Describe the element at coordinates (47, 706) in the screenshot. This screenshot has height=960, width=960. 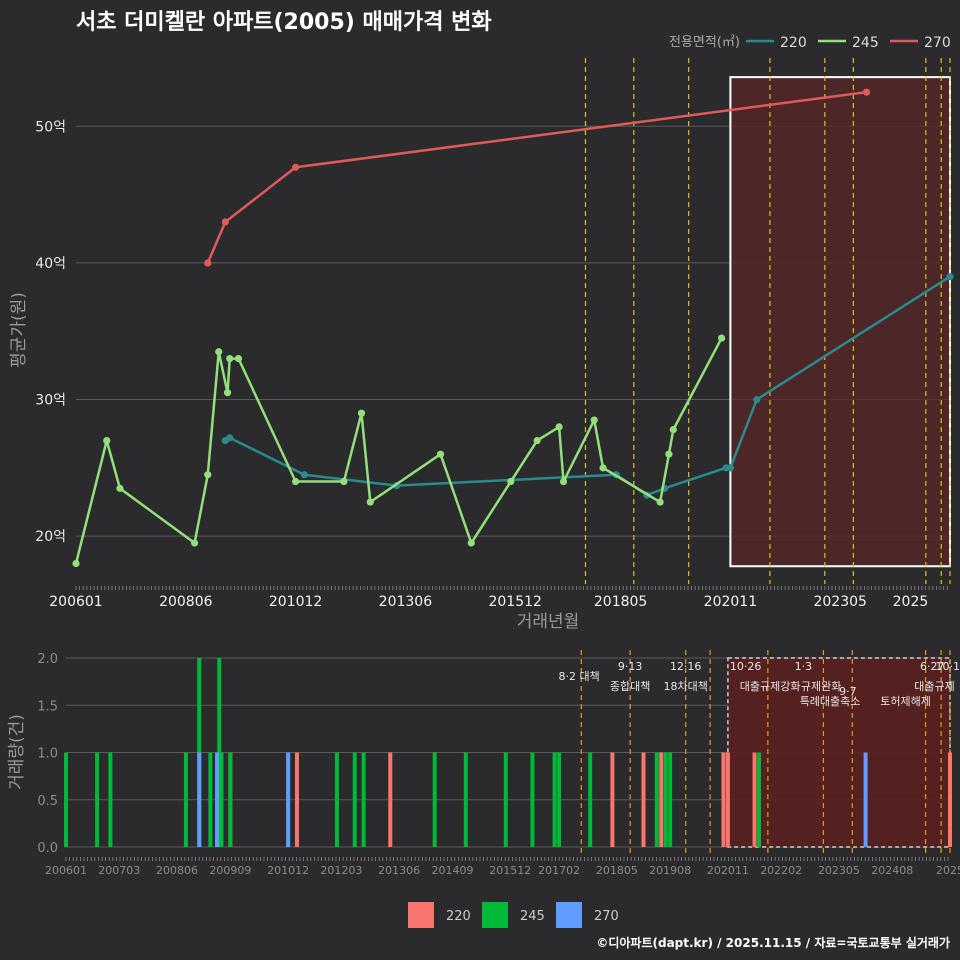
I see `y-tick-label: 1.5` at that location.